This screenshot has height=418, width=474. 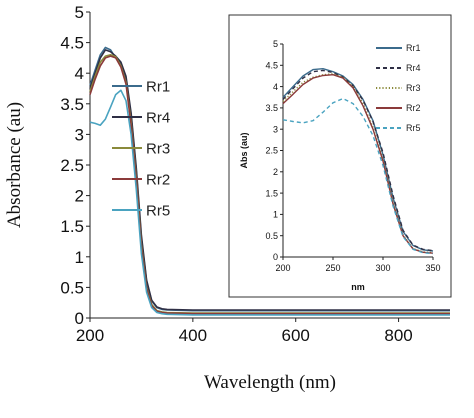 I want to click on x-tick-label: 600, so click(x=296, y=335).